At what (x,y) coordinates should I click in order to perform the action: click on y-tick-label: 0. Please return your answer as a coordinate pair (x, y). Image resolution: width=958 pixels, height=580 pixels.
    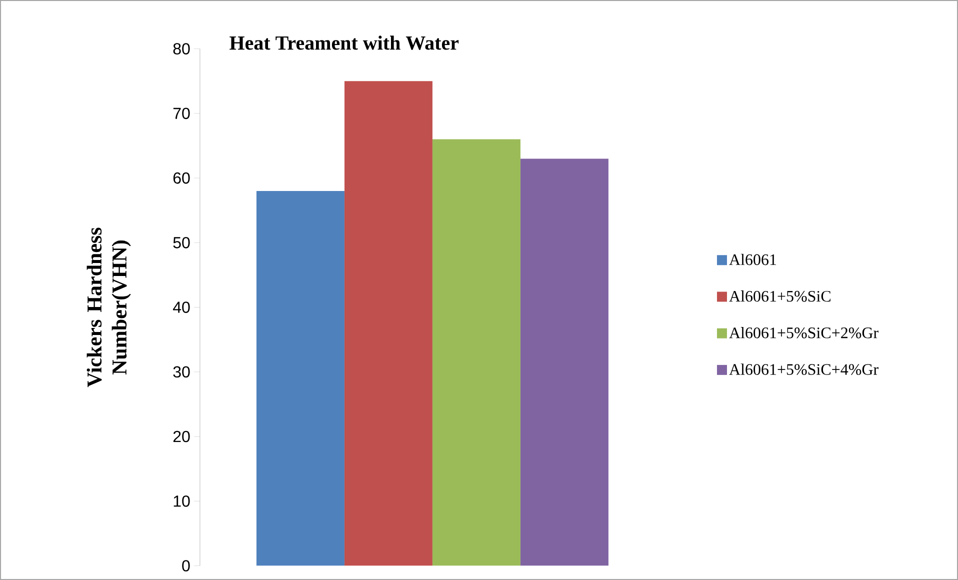
    Looking at the image, I should click on (186, 566).